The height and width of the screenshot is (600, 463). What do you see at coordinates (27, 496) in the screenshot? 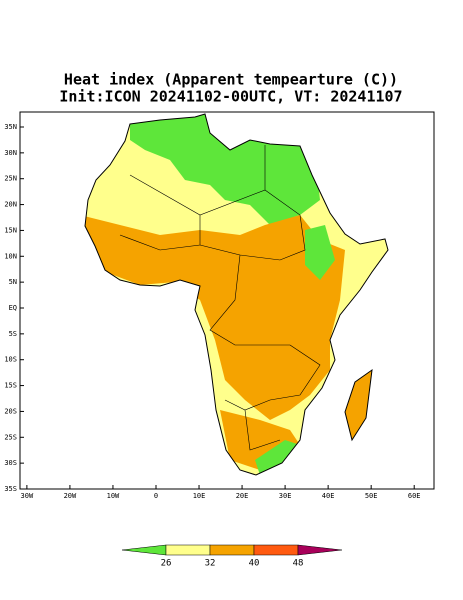
I see `lon-tick-label: 30W` at bounding box center [27, 496].